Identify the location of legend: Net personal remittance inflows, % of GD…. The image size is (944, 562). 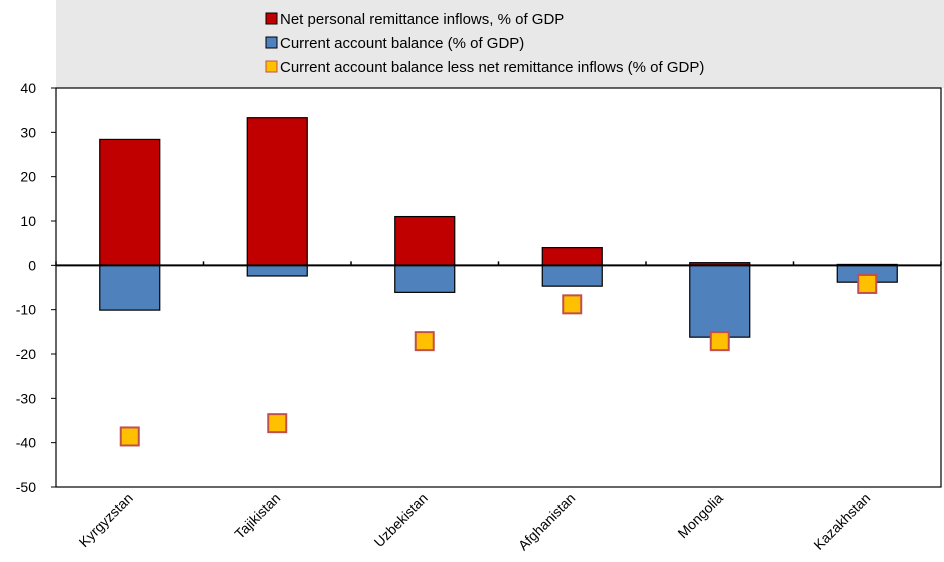
(484, 43).